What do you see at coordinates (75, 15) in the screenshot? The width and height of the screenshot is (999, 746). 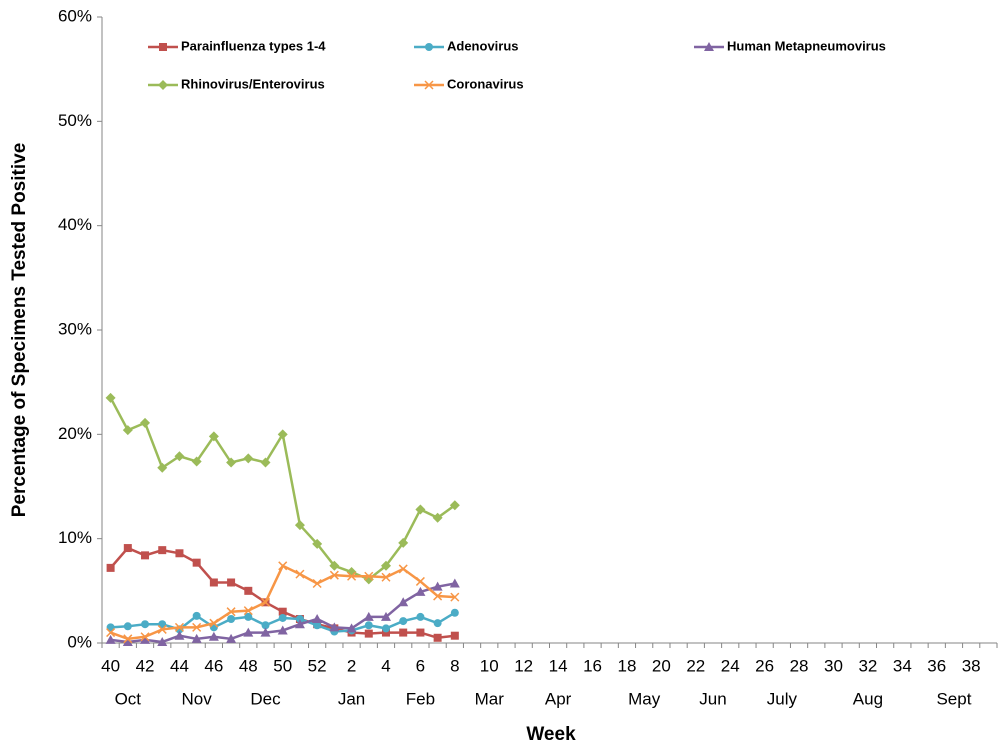 I see `y-tick-label: 60%` at bounding box center [75, 15].